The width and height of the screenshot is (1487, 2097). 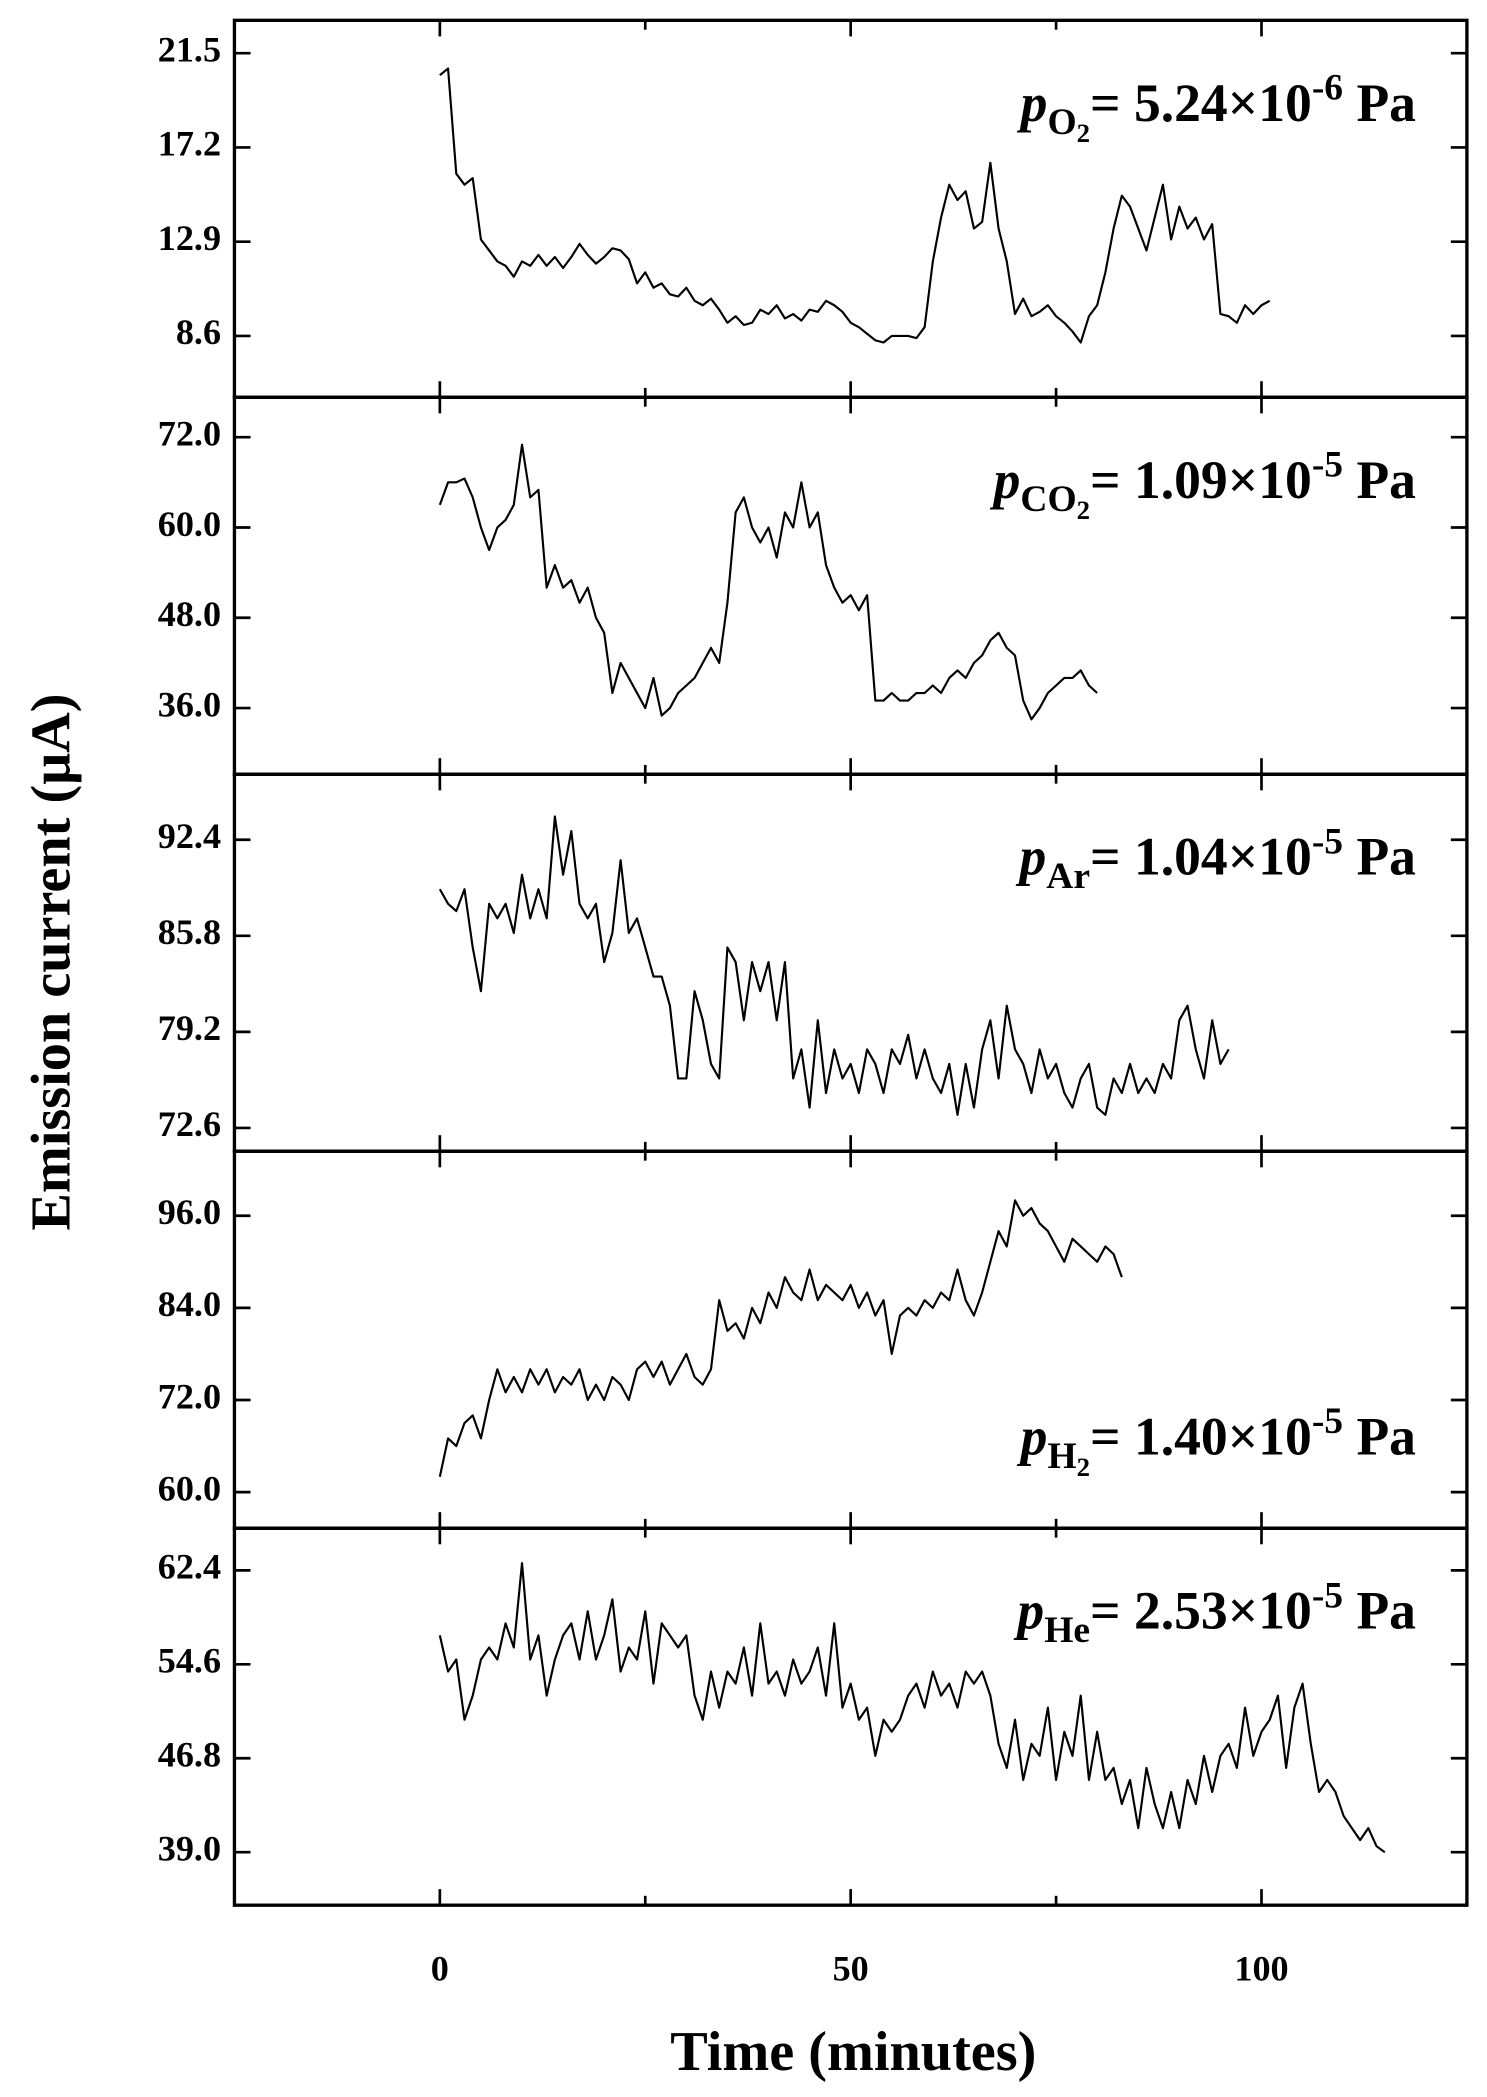 What do you see at coordinates (189, 1028) in the screenshot?
I see `y-tick-label: 79.2` at bounding box center [189, 1028].